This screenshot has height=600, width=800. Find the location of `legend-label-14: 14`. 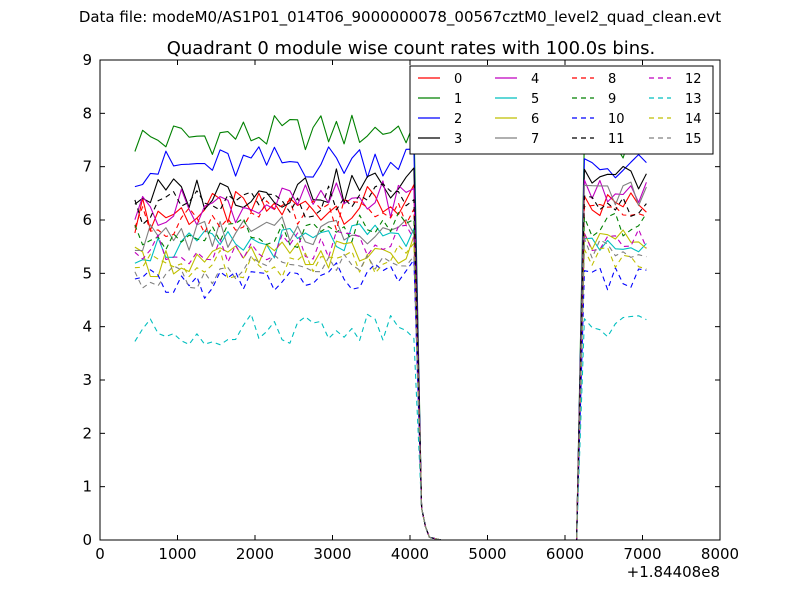

legend-label-14: 14 is located at coordinates (693, 119).